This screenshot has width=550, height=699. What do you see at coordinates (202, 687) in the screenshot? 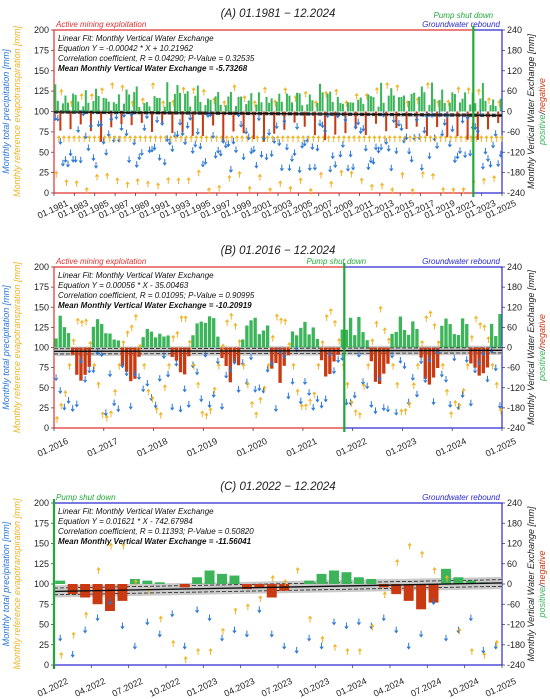
I see `x-tick-label: 01.2023` at bounding box center [202, 687].